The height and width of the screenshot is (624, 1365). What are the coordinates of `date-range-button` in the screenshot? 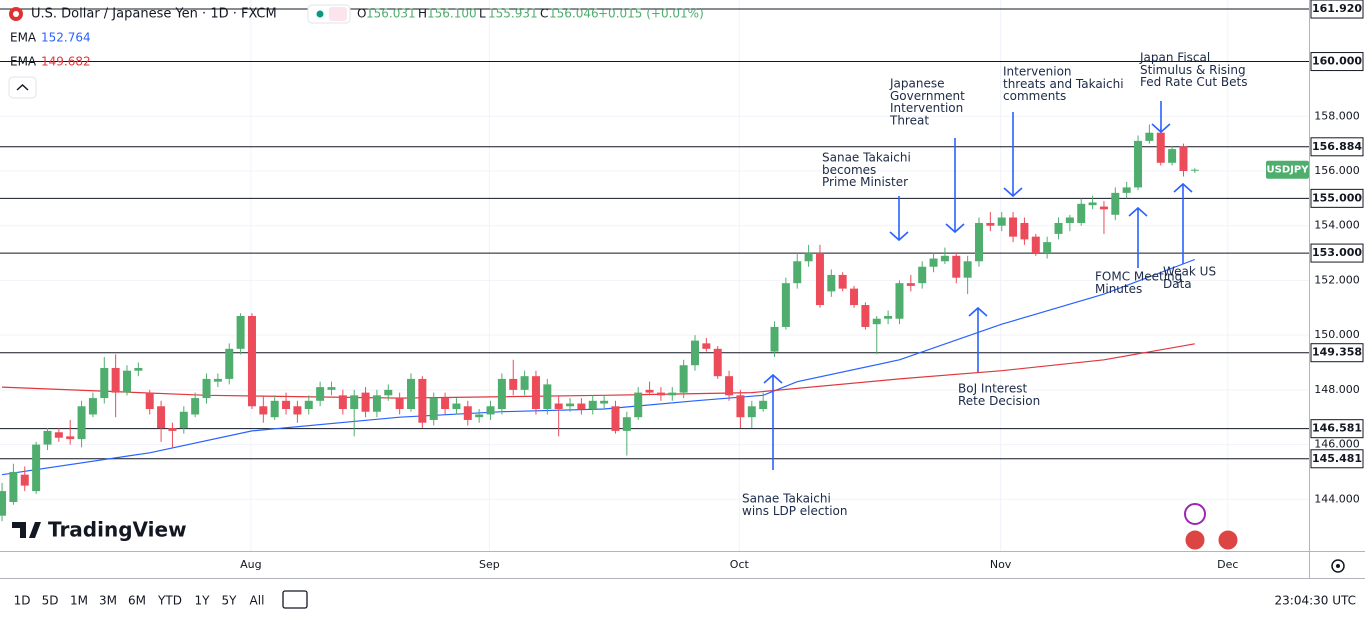 It's located at (295, 599).